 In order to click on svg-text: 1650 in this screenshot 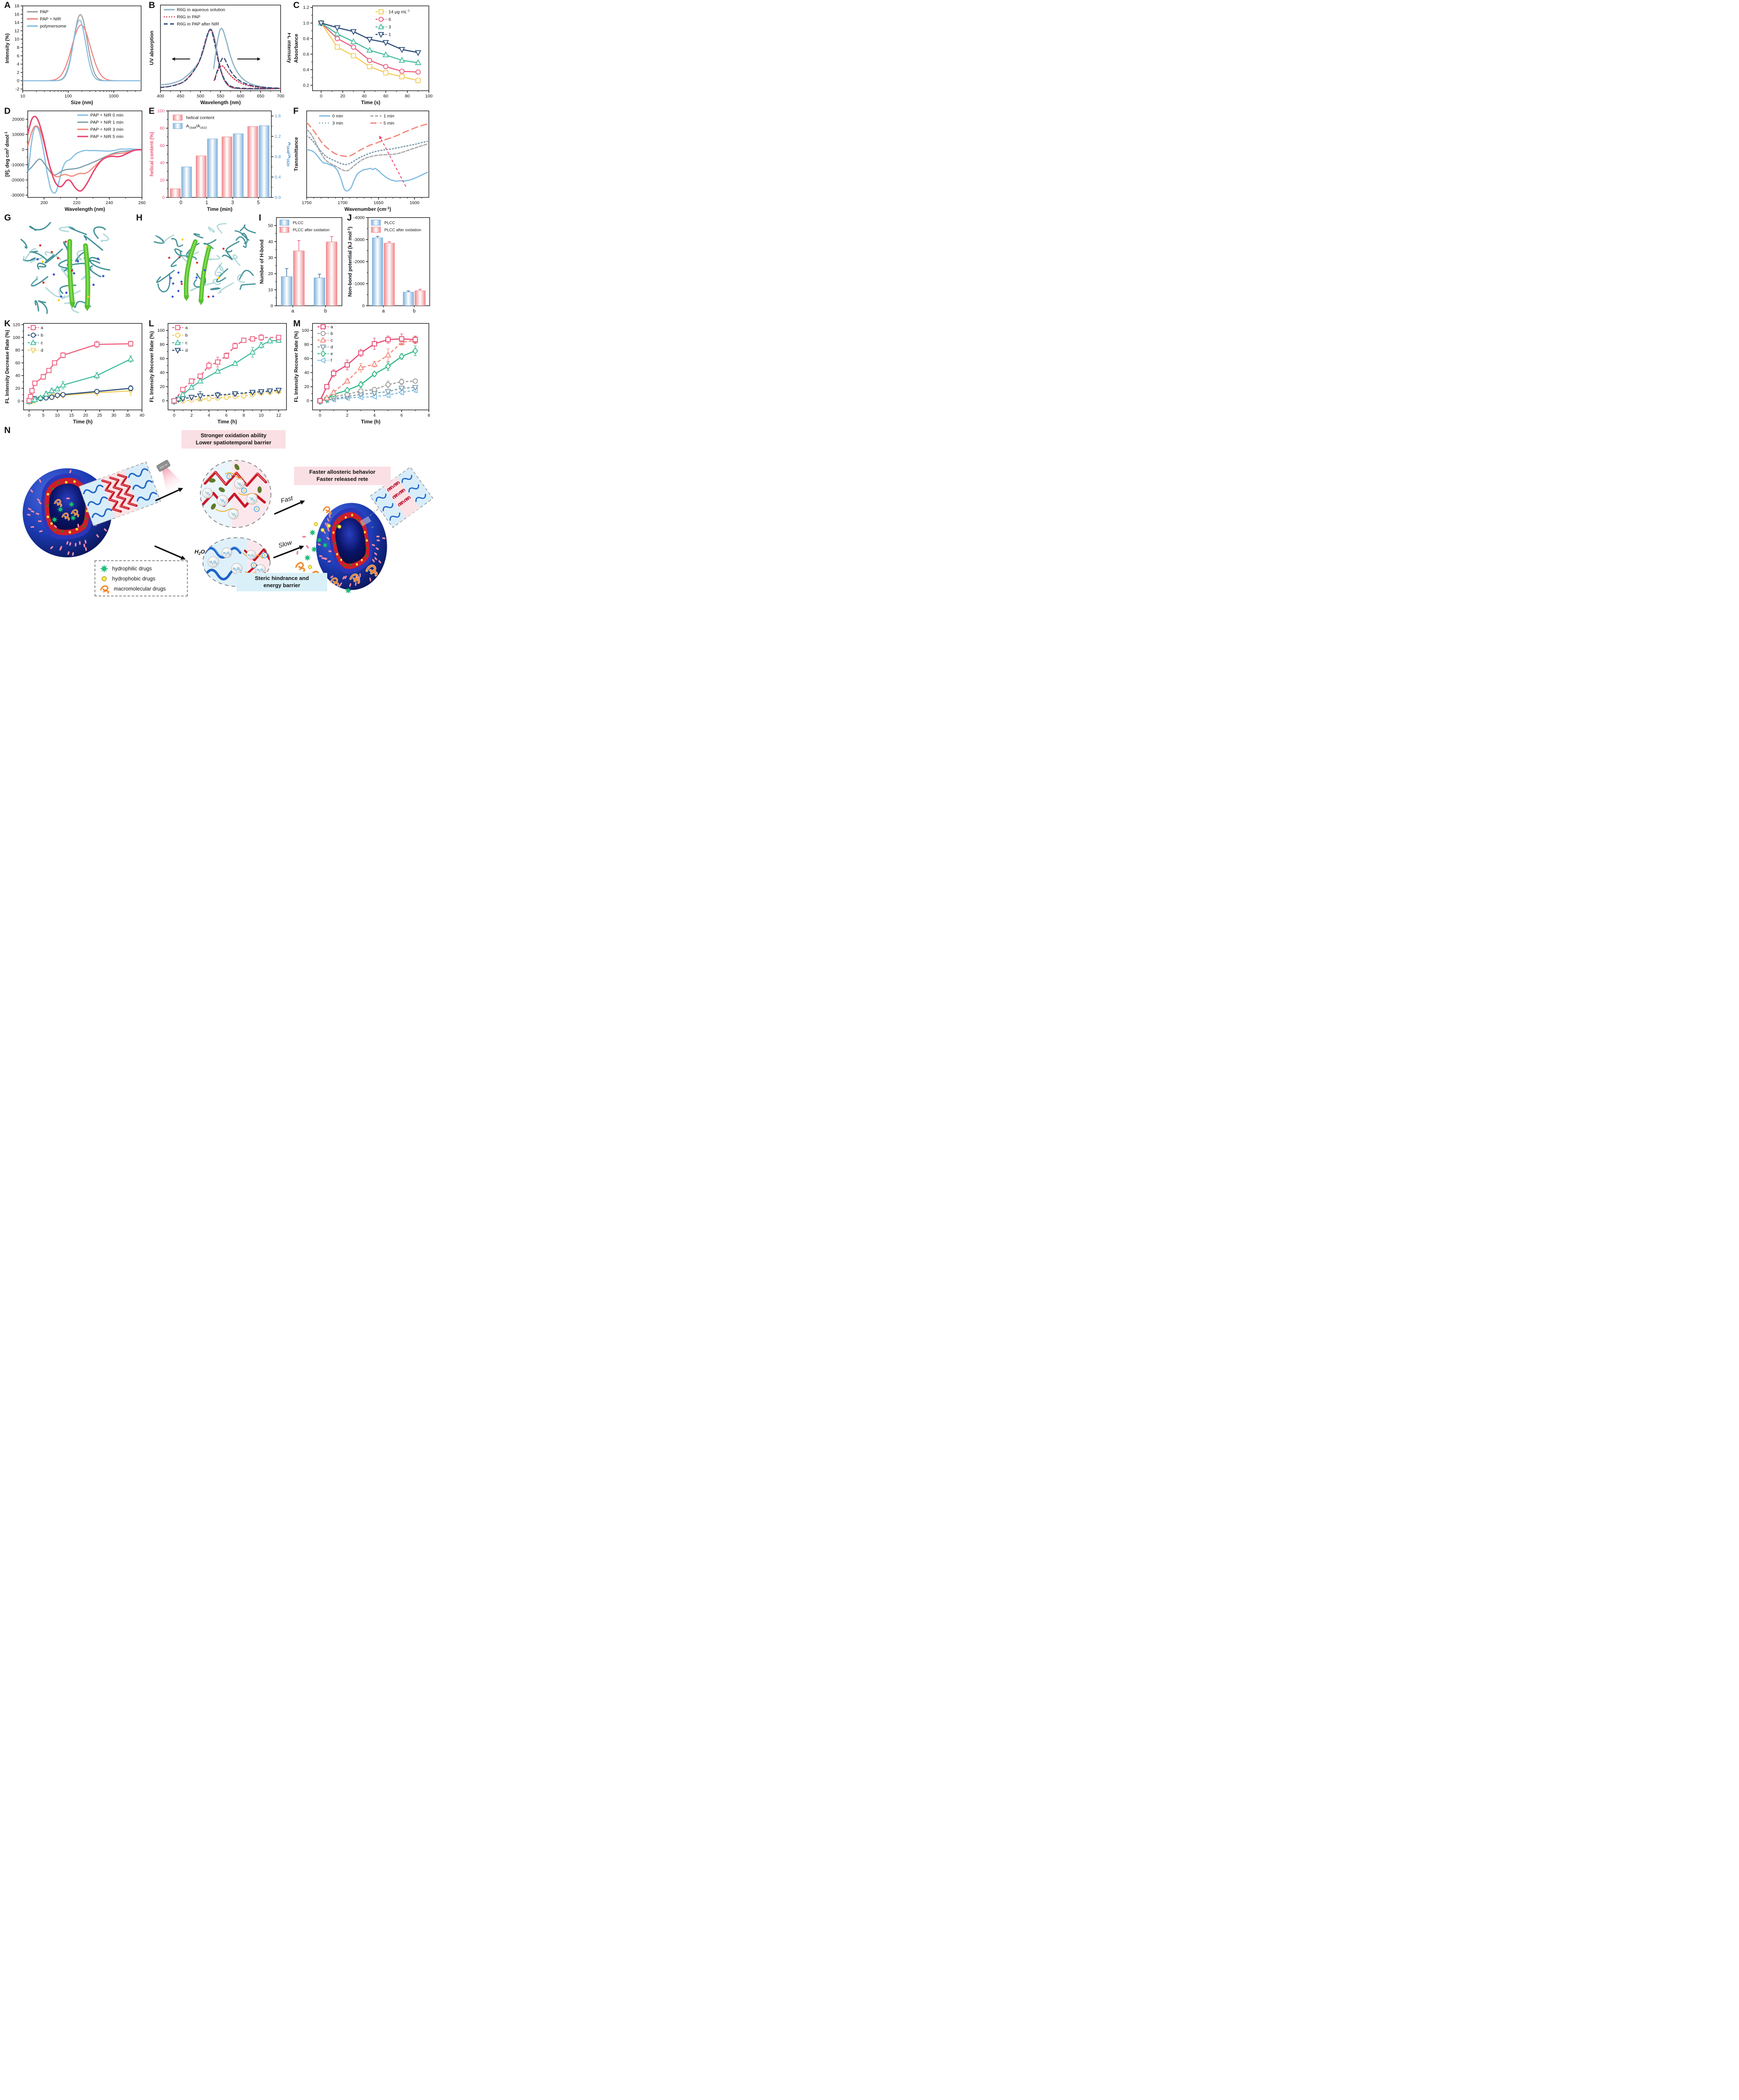, I will do `click(378, 202)`.